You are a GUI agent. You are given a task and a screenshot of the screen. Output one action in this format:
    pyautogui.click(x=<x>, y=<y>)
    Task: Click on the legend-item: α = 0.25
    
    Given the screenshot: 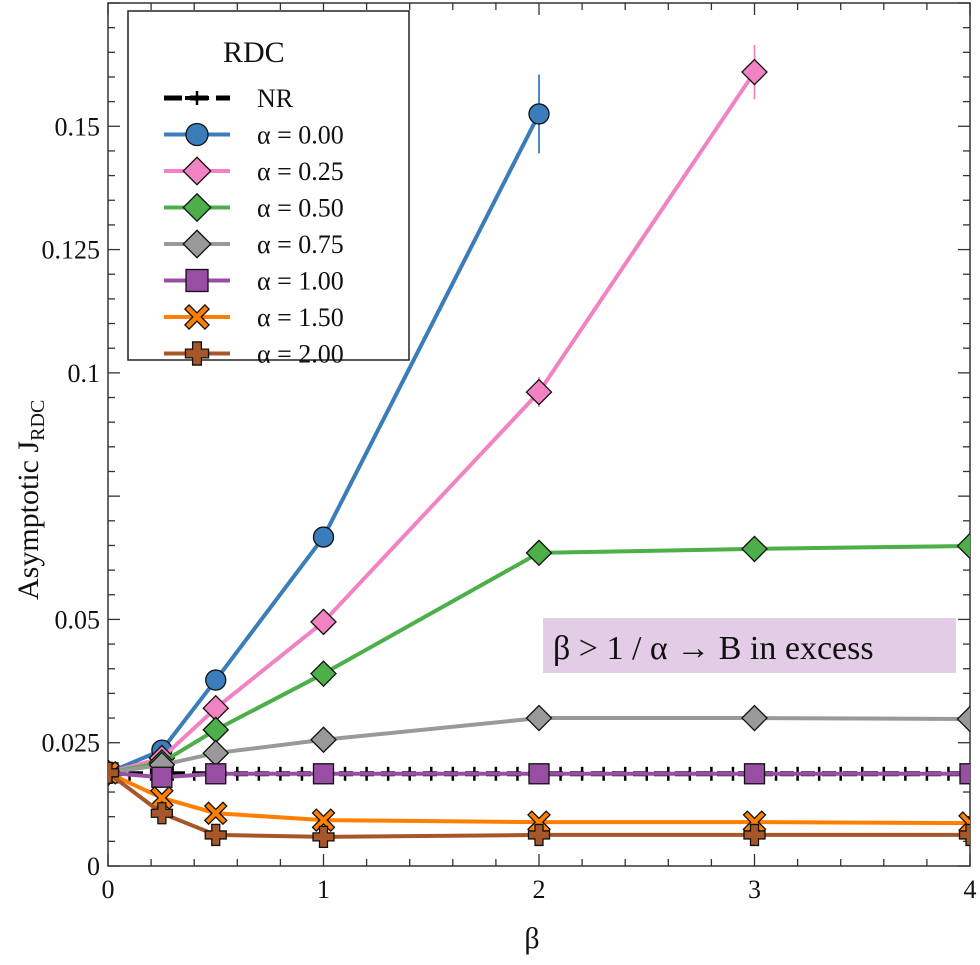 What is the action you would take?
    pyautogui.click(x=254, y=171)
    